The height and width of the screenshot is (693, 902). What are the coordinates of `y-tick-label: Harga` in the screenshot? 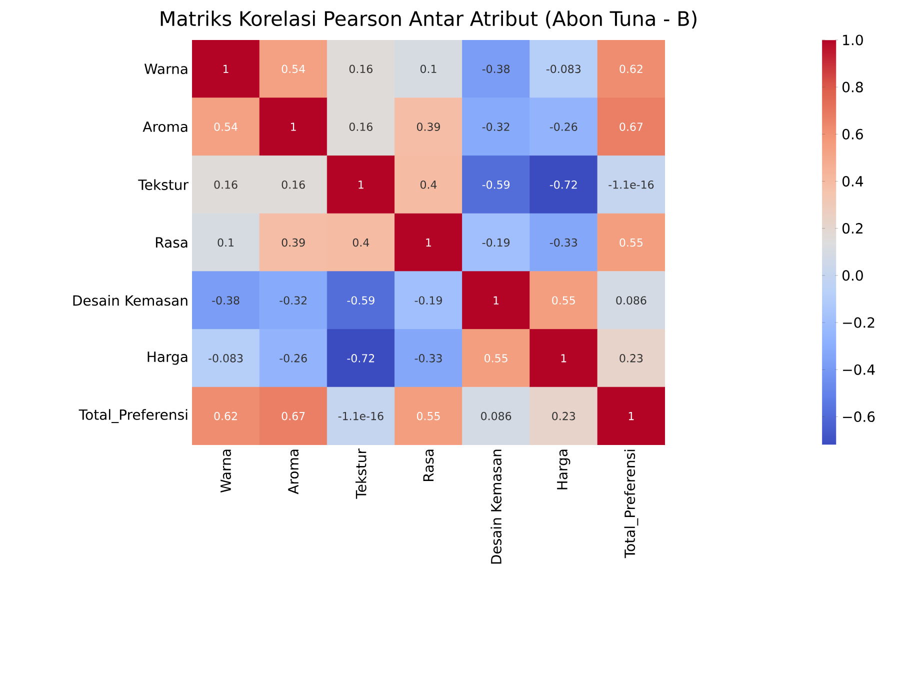 It's located at (168, 358).